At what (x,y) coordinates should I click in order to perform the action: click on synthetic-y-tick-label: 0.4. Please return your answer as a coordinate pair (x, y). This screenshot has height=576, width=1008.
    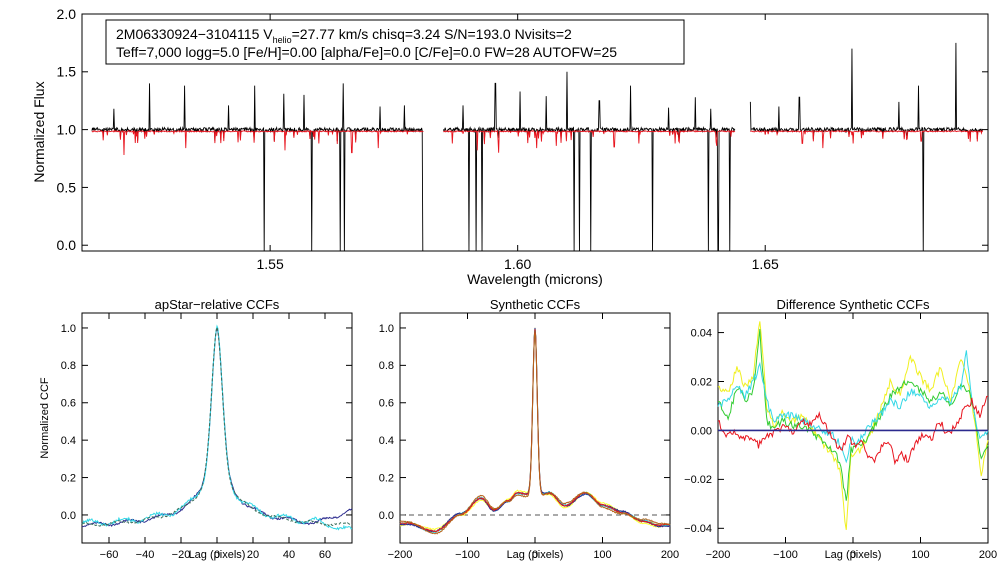
    Looking at the image, I should click on (386, 441).